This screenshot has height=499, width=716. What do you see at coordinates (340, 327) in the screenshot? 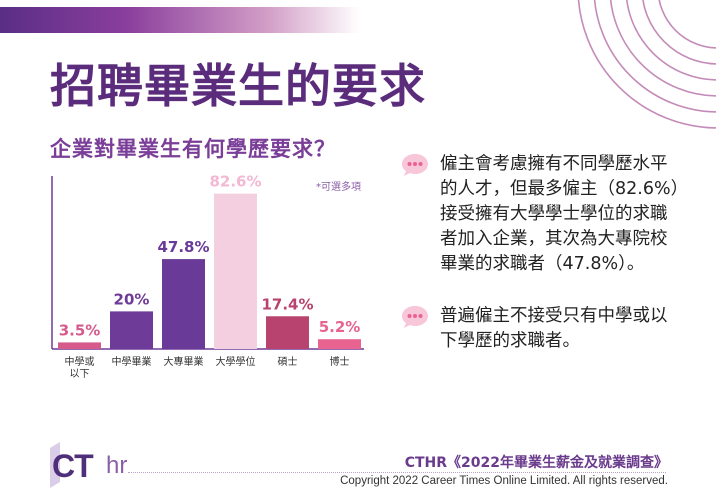
I see `data-label: 5.2%` at bounding box center [340, 327].